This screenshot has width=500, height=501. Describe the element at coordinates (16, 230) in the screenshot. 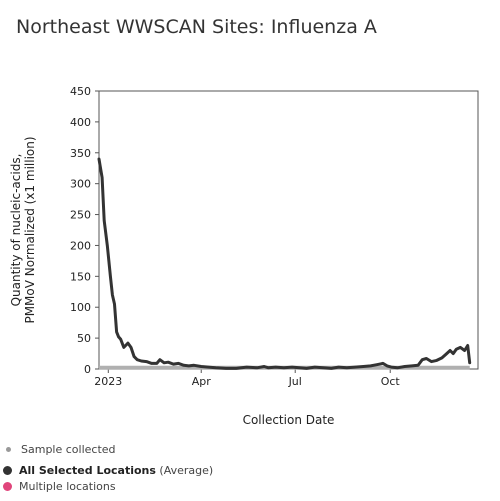

I see `y-axis-title-line: Quantity of nucleic-acids,` at that location.